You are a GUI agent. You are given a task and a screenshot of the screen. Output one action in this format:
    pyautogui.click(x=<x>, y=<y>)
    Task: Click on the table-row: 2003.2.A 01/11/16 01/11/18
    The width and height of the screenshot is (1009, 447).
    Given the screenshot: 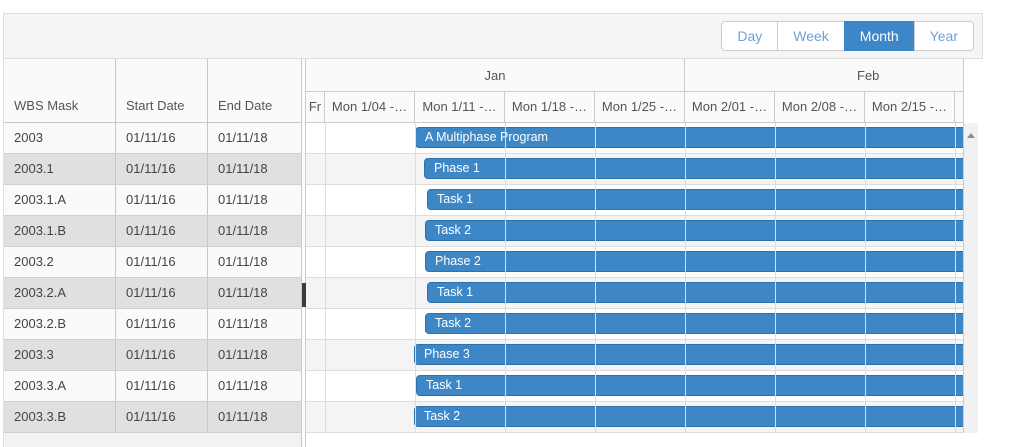 What is the action you would take?
    pyautogui.click(x=153, y=293)
    